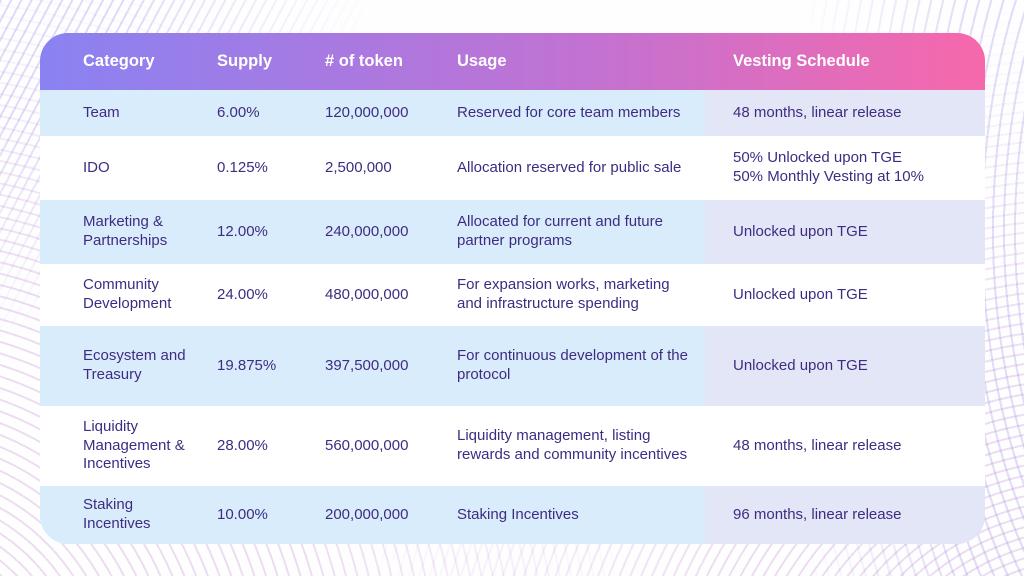 Image resolution: width=1024 pixels, height=576 pixels. What do you see at coordinates (845, 515) in the screenshot?
I see `vesting-cell: 96 months, linear release` at bounding box center [845, 515].